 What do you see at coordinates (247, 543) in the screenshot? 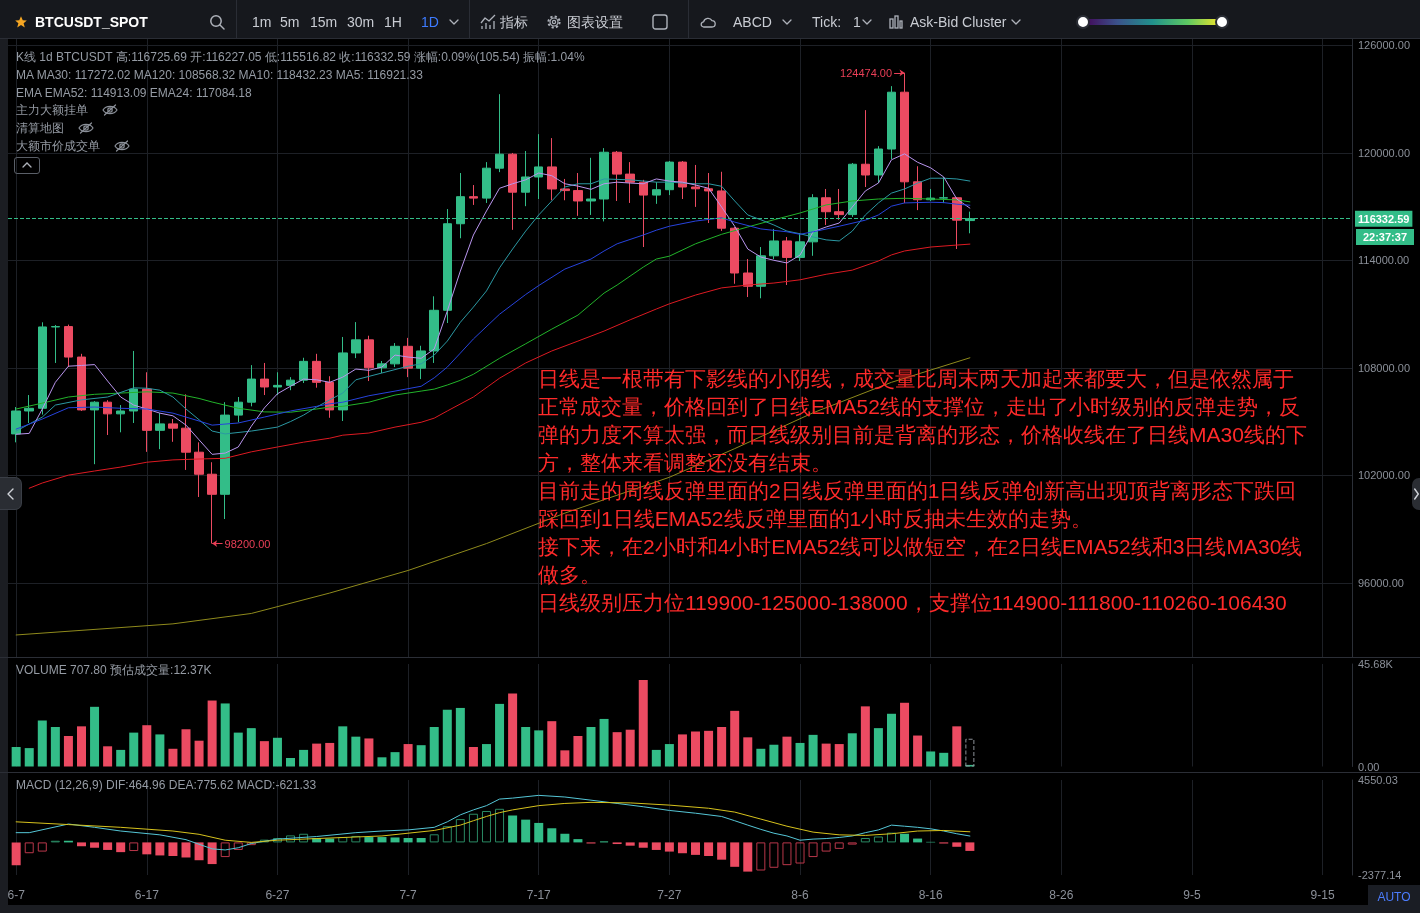
I see `annotation: 98200.00` at bounding box center [247, 543].